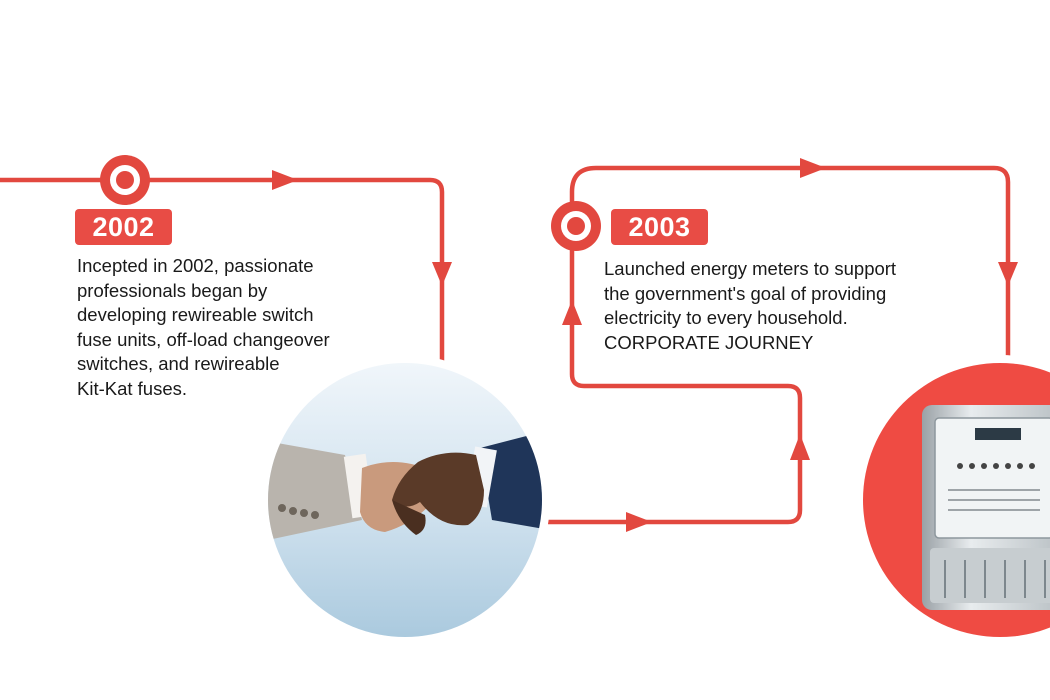 The width and height of the screenshot is (1050, 700). What do you see at coordinates (123, 227) in the screenshot?
I see `year-badge-2002: 2002` at bounding box center [123, 227].